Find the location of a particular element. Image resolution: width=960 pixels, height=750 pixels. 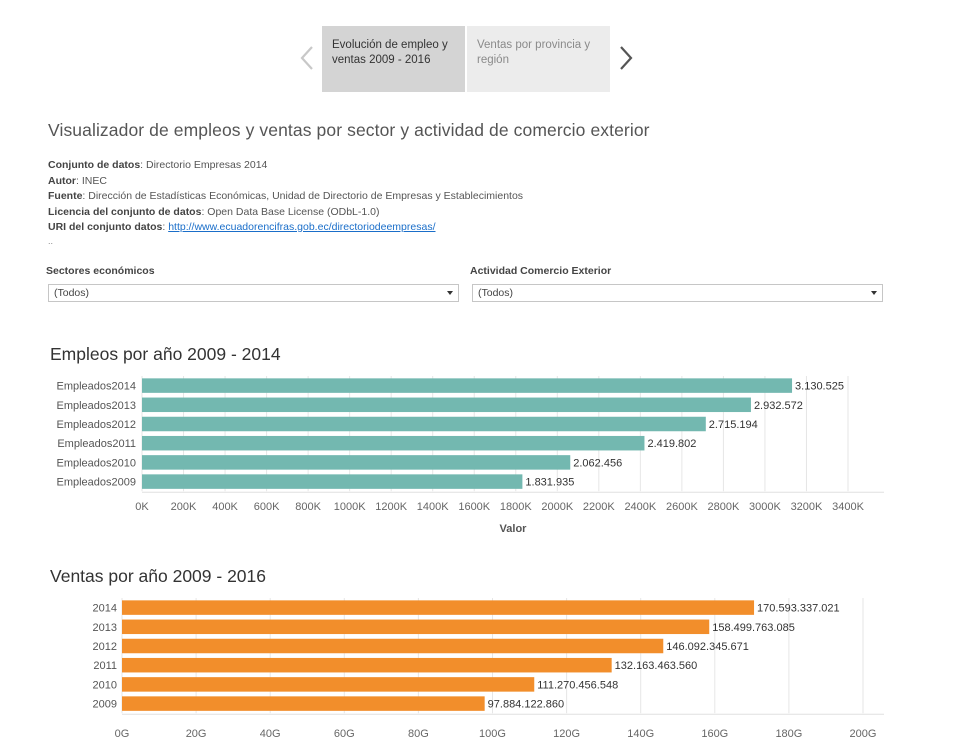

data-label: 2.062.456 is located at coordinates (597, 463).